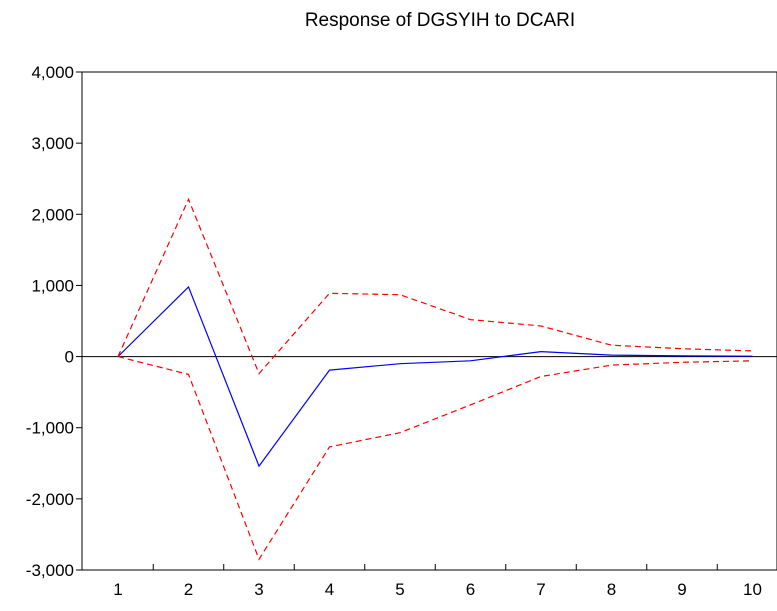 The width and height of the screenshot is (777, 611). What do you see at coordinates (50, 570) in the screenshot?
I see `y-tick-label: -3,000` at bounding box center [50, 570].